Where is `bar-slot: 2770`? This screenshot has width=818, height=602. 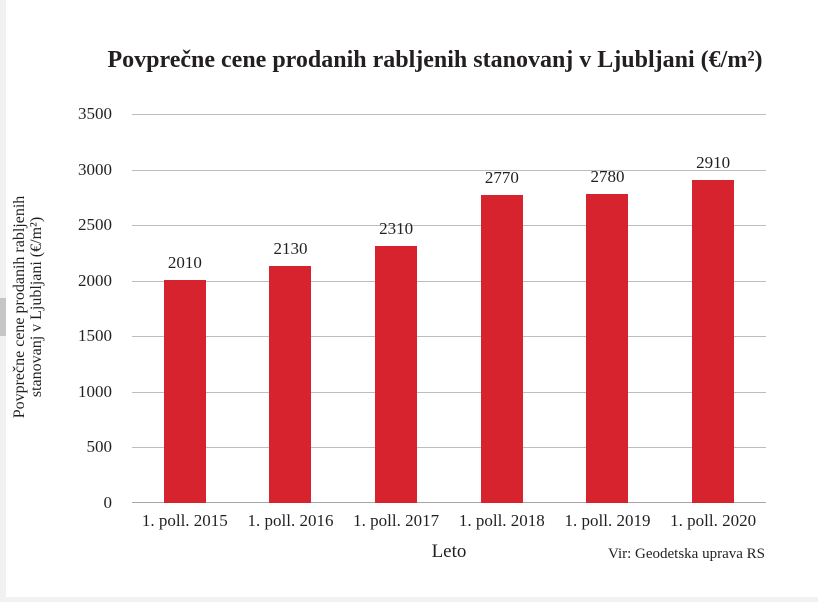
bar-slot: 2770 is located at coordinates (502, 308).